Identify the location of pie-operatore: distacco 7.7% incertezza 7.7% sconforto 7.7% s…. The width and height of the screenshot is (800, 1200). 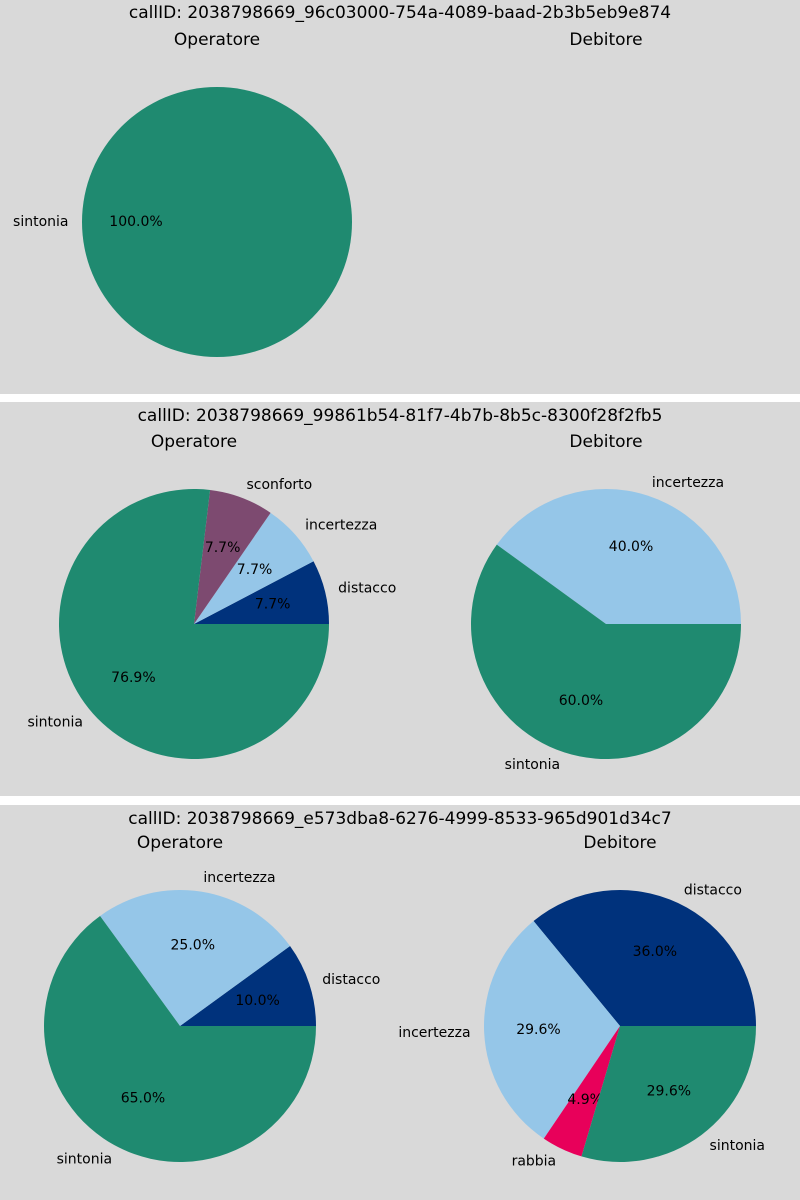
(211, 618).